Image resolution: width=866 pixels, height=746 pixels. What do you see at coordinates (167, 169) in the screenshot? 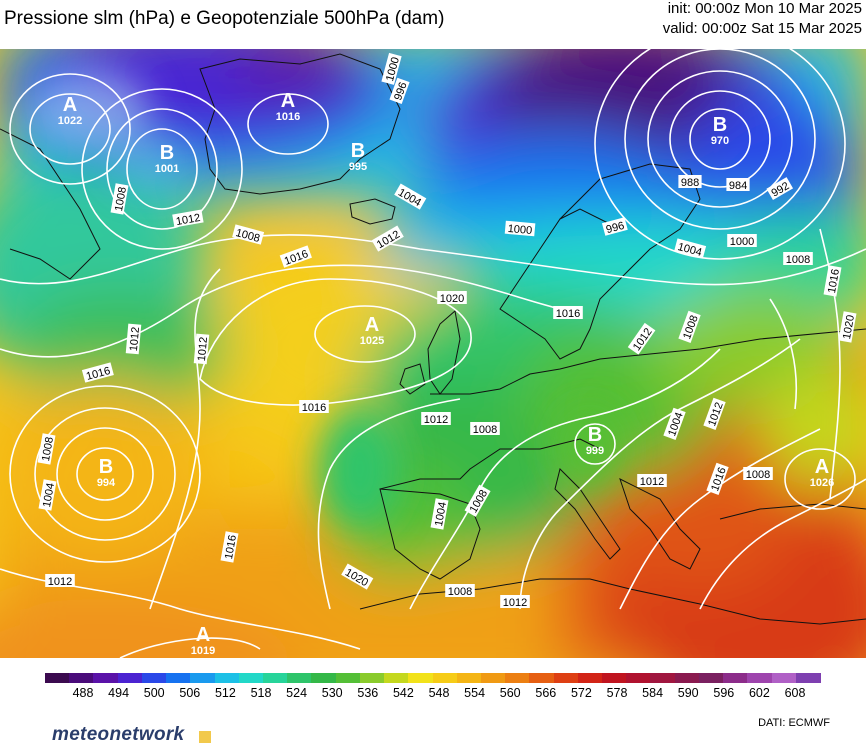
I see `pressure-center-value: 1001` at bounding box center [167, 169].